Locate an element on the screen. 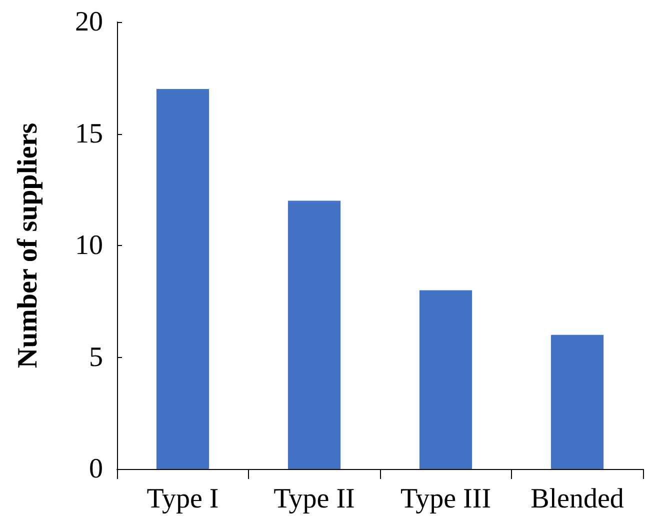 The width and height of the screenshot is (645, 531). y-tick-label: 0 is located at coordinates (96, 469).